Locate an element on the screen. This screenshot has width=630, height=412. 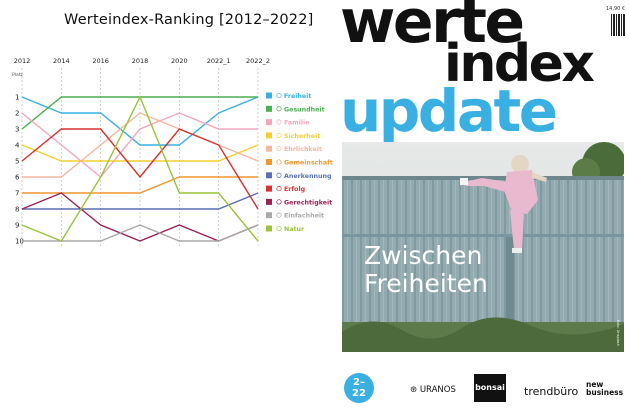
new-business-line1: new is located at coordinates (595, 384).